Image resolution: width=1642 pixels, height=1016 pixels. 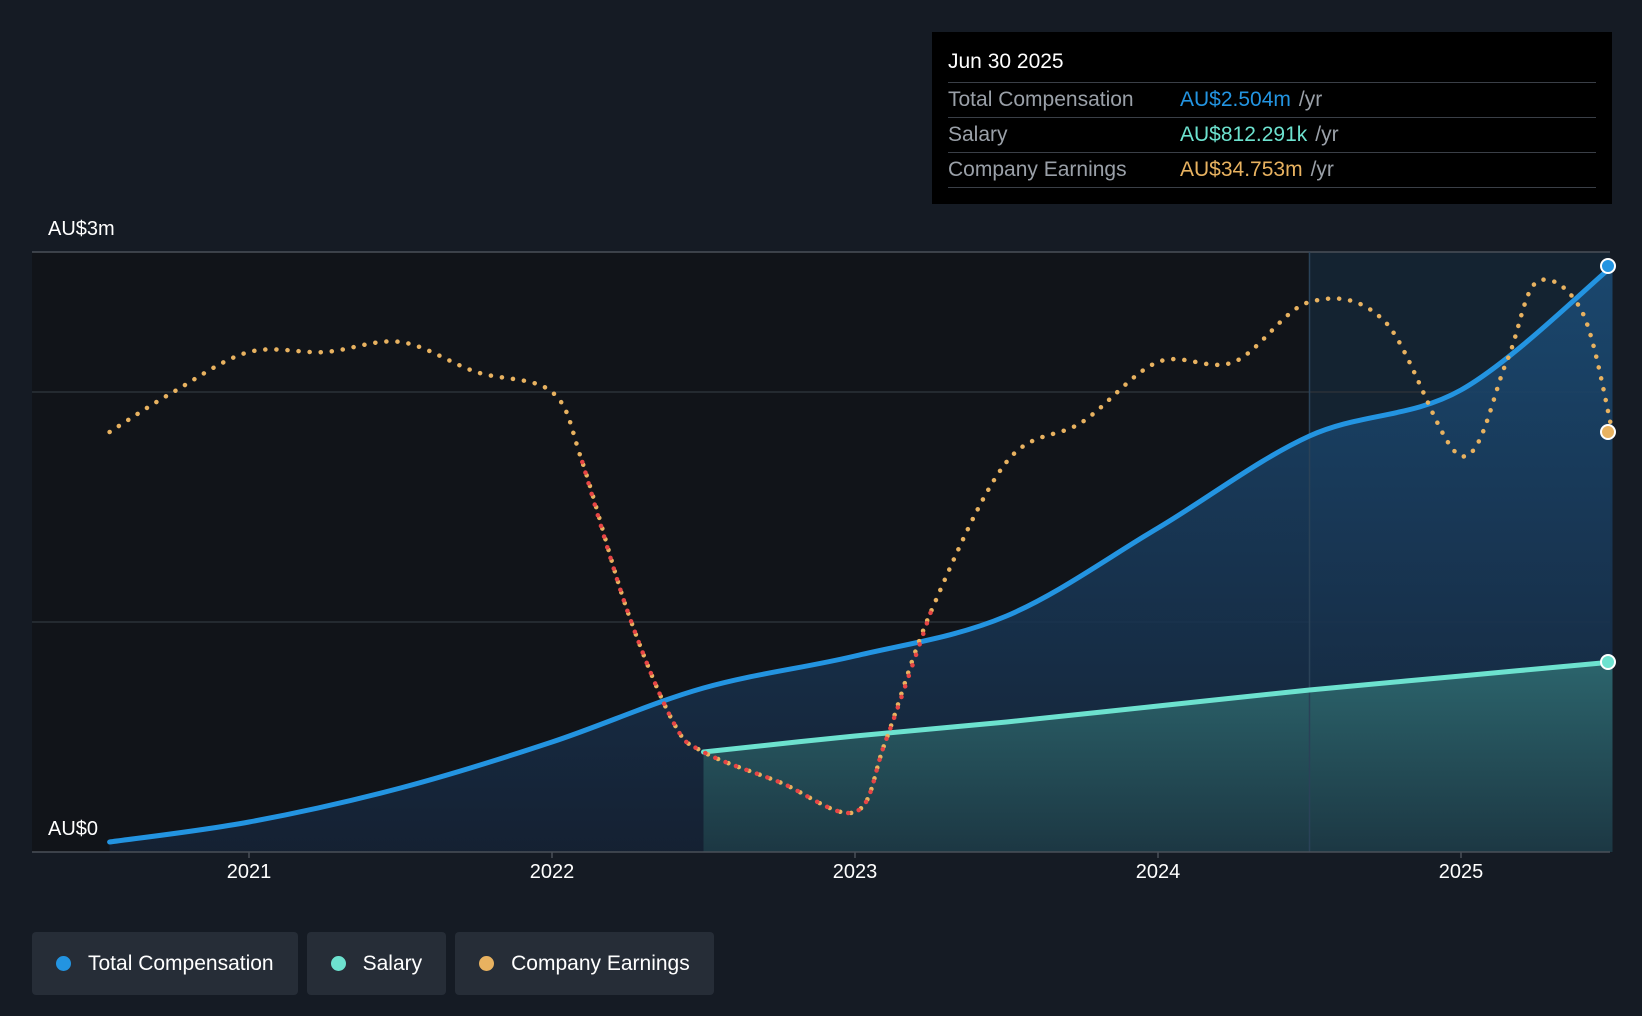 What do you see at coordinates (1608, 432) in the screenshot?
I see `company-earnings-end-marker` at bounding box center [1608, 432].